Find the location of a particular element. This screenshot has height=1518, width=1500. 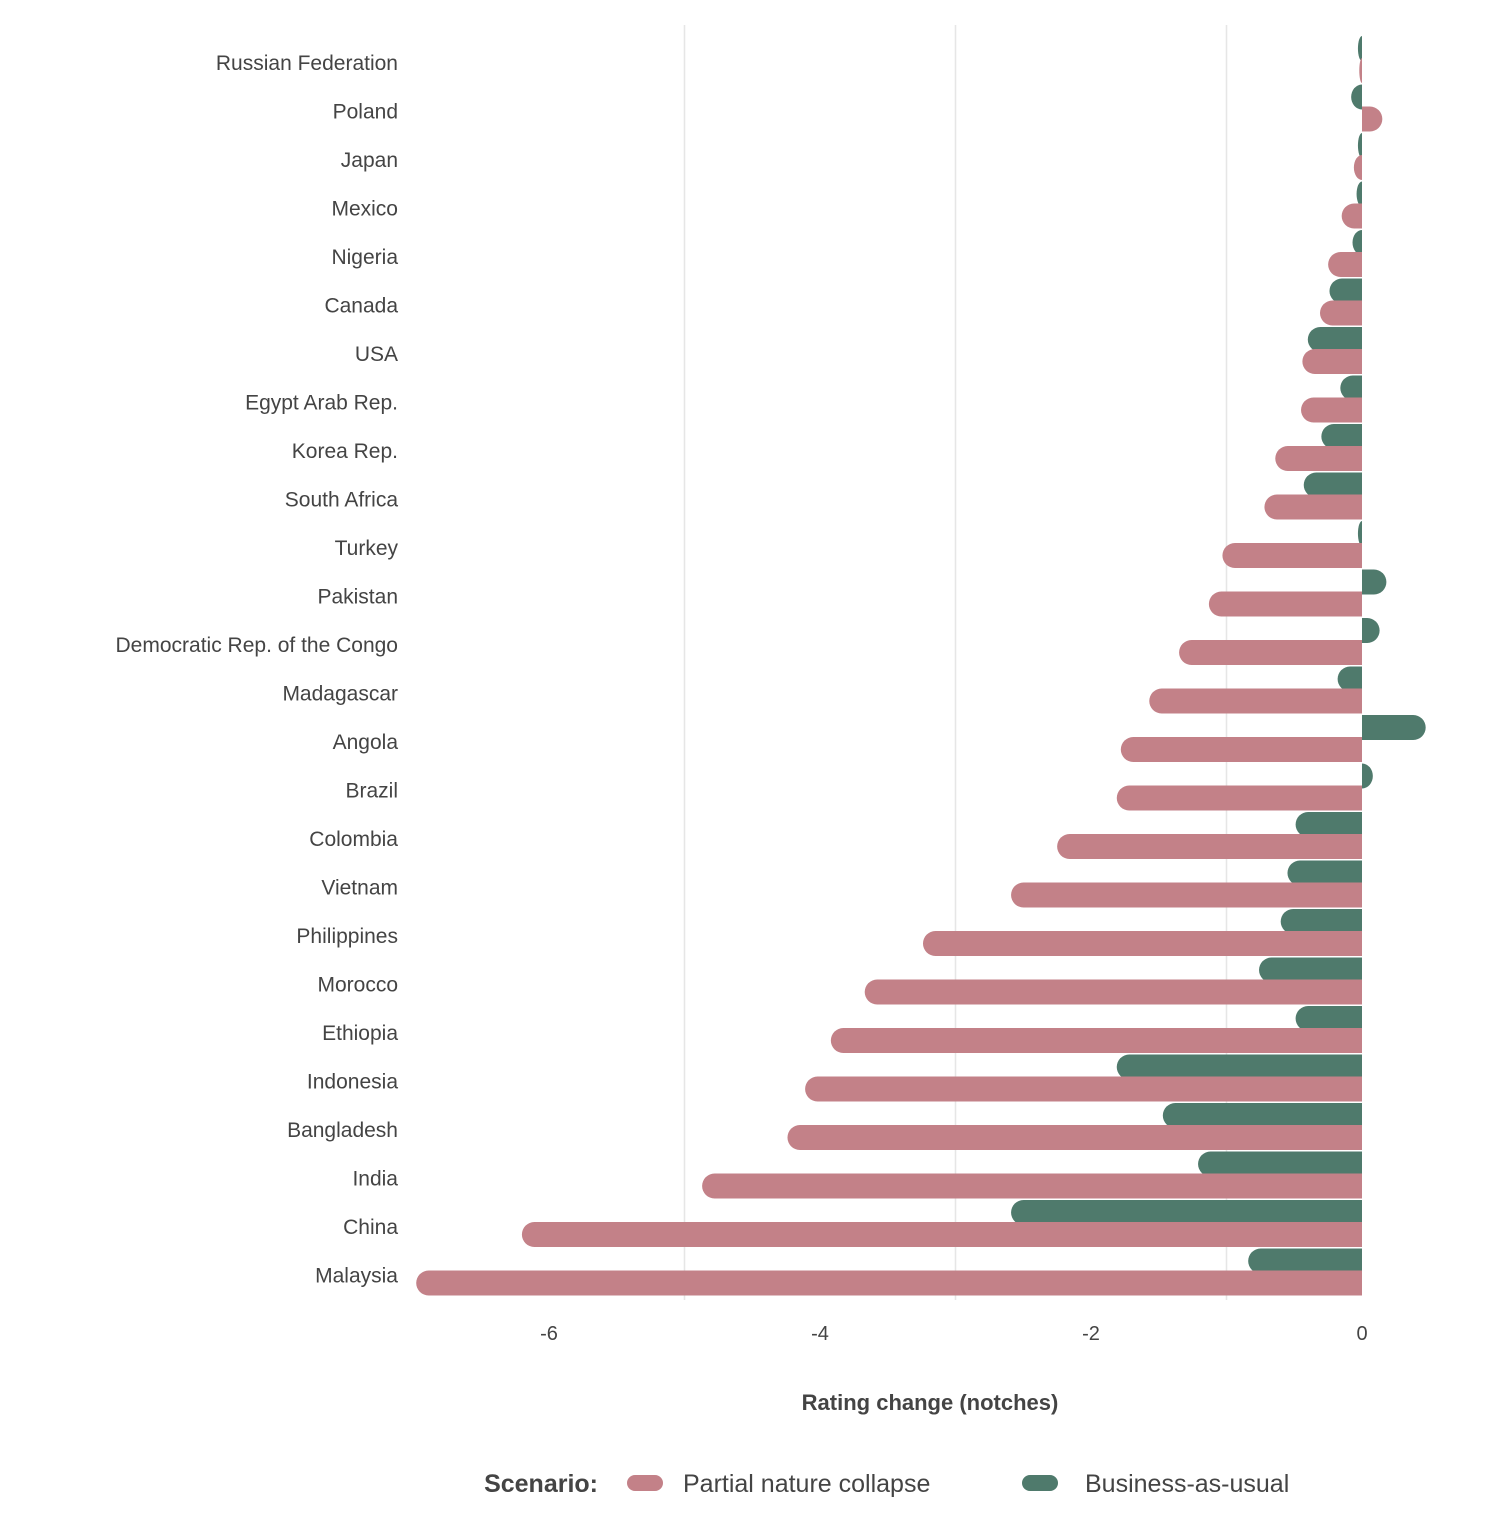

category-label-madagascar: Madagascar is located at coordinates (340, 694).